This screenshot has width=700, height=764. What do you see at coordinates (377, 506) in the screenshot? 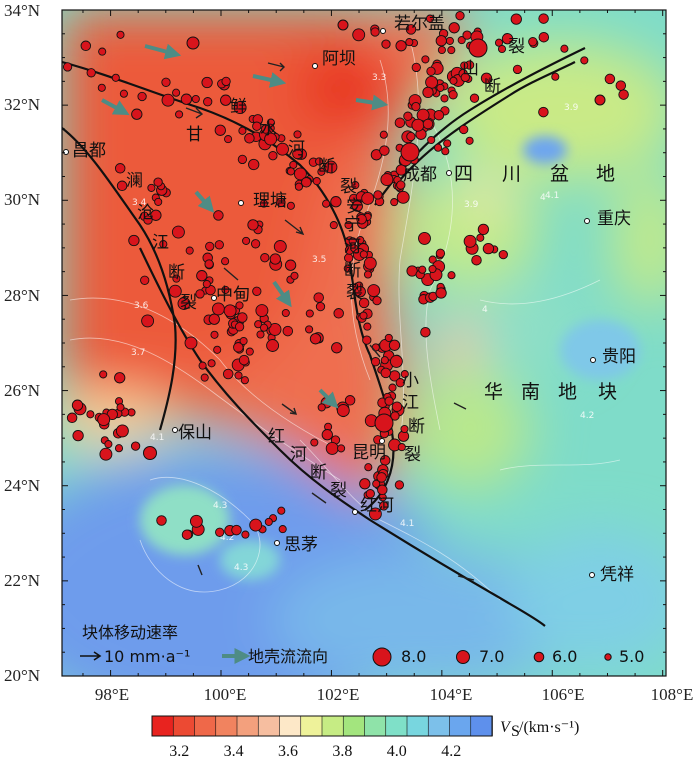
I see `place-honghe: 红河` at bounding box center [377, 506].